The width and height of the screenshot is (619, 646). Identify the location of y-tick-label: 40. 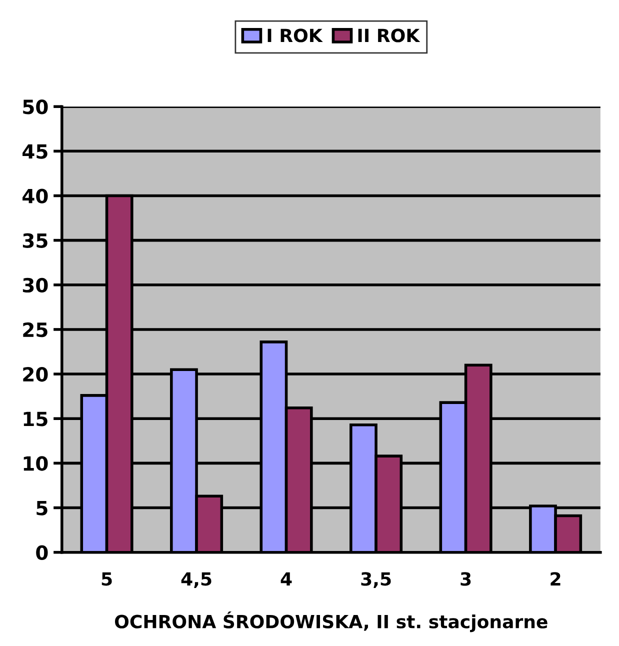
(35, 196).